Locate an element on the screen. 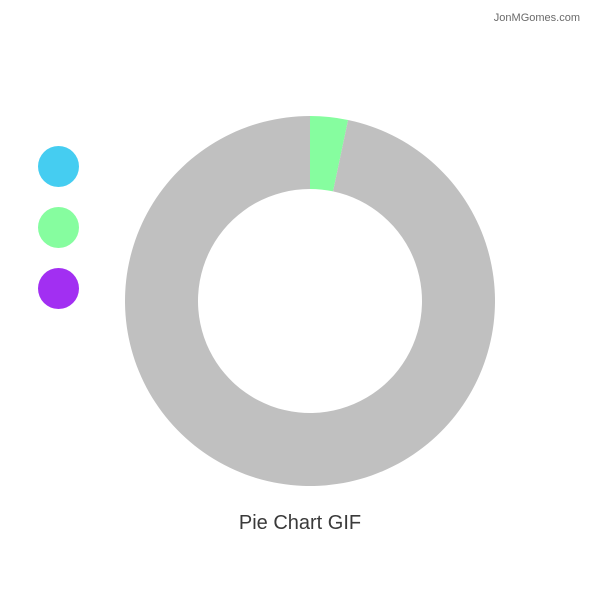 Image resolution: width=600 pixels, height=600 pixels. chart-title: Pie Chart GIF is located at coordinates (300, 523).